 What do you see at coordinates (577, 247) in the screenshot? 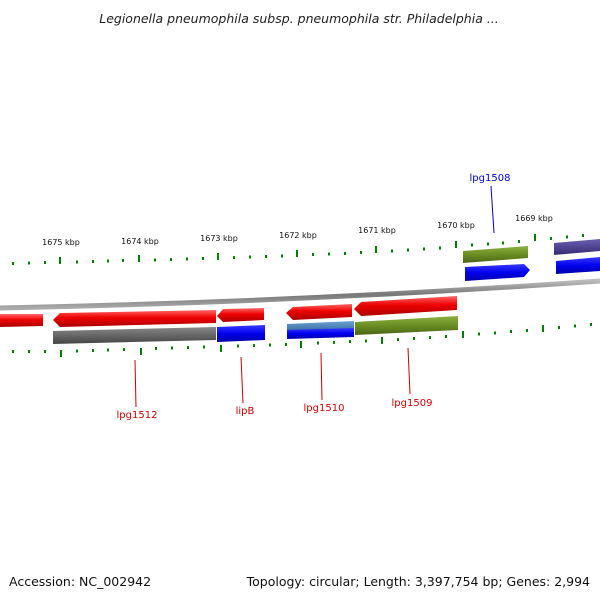
I see `gene-feature-navy` at bounding box center [577, 247].